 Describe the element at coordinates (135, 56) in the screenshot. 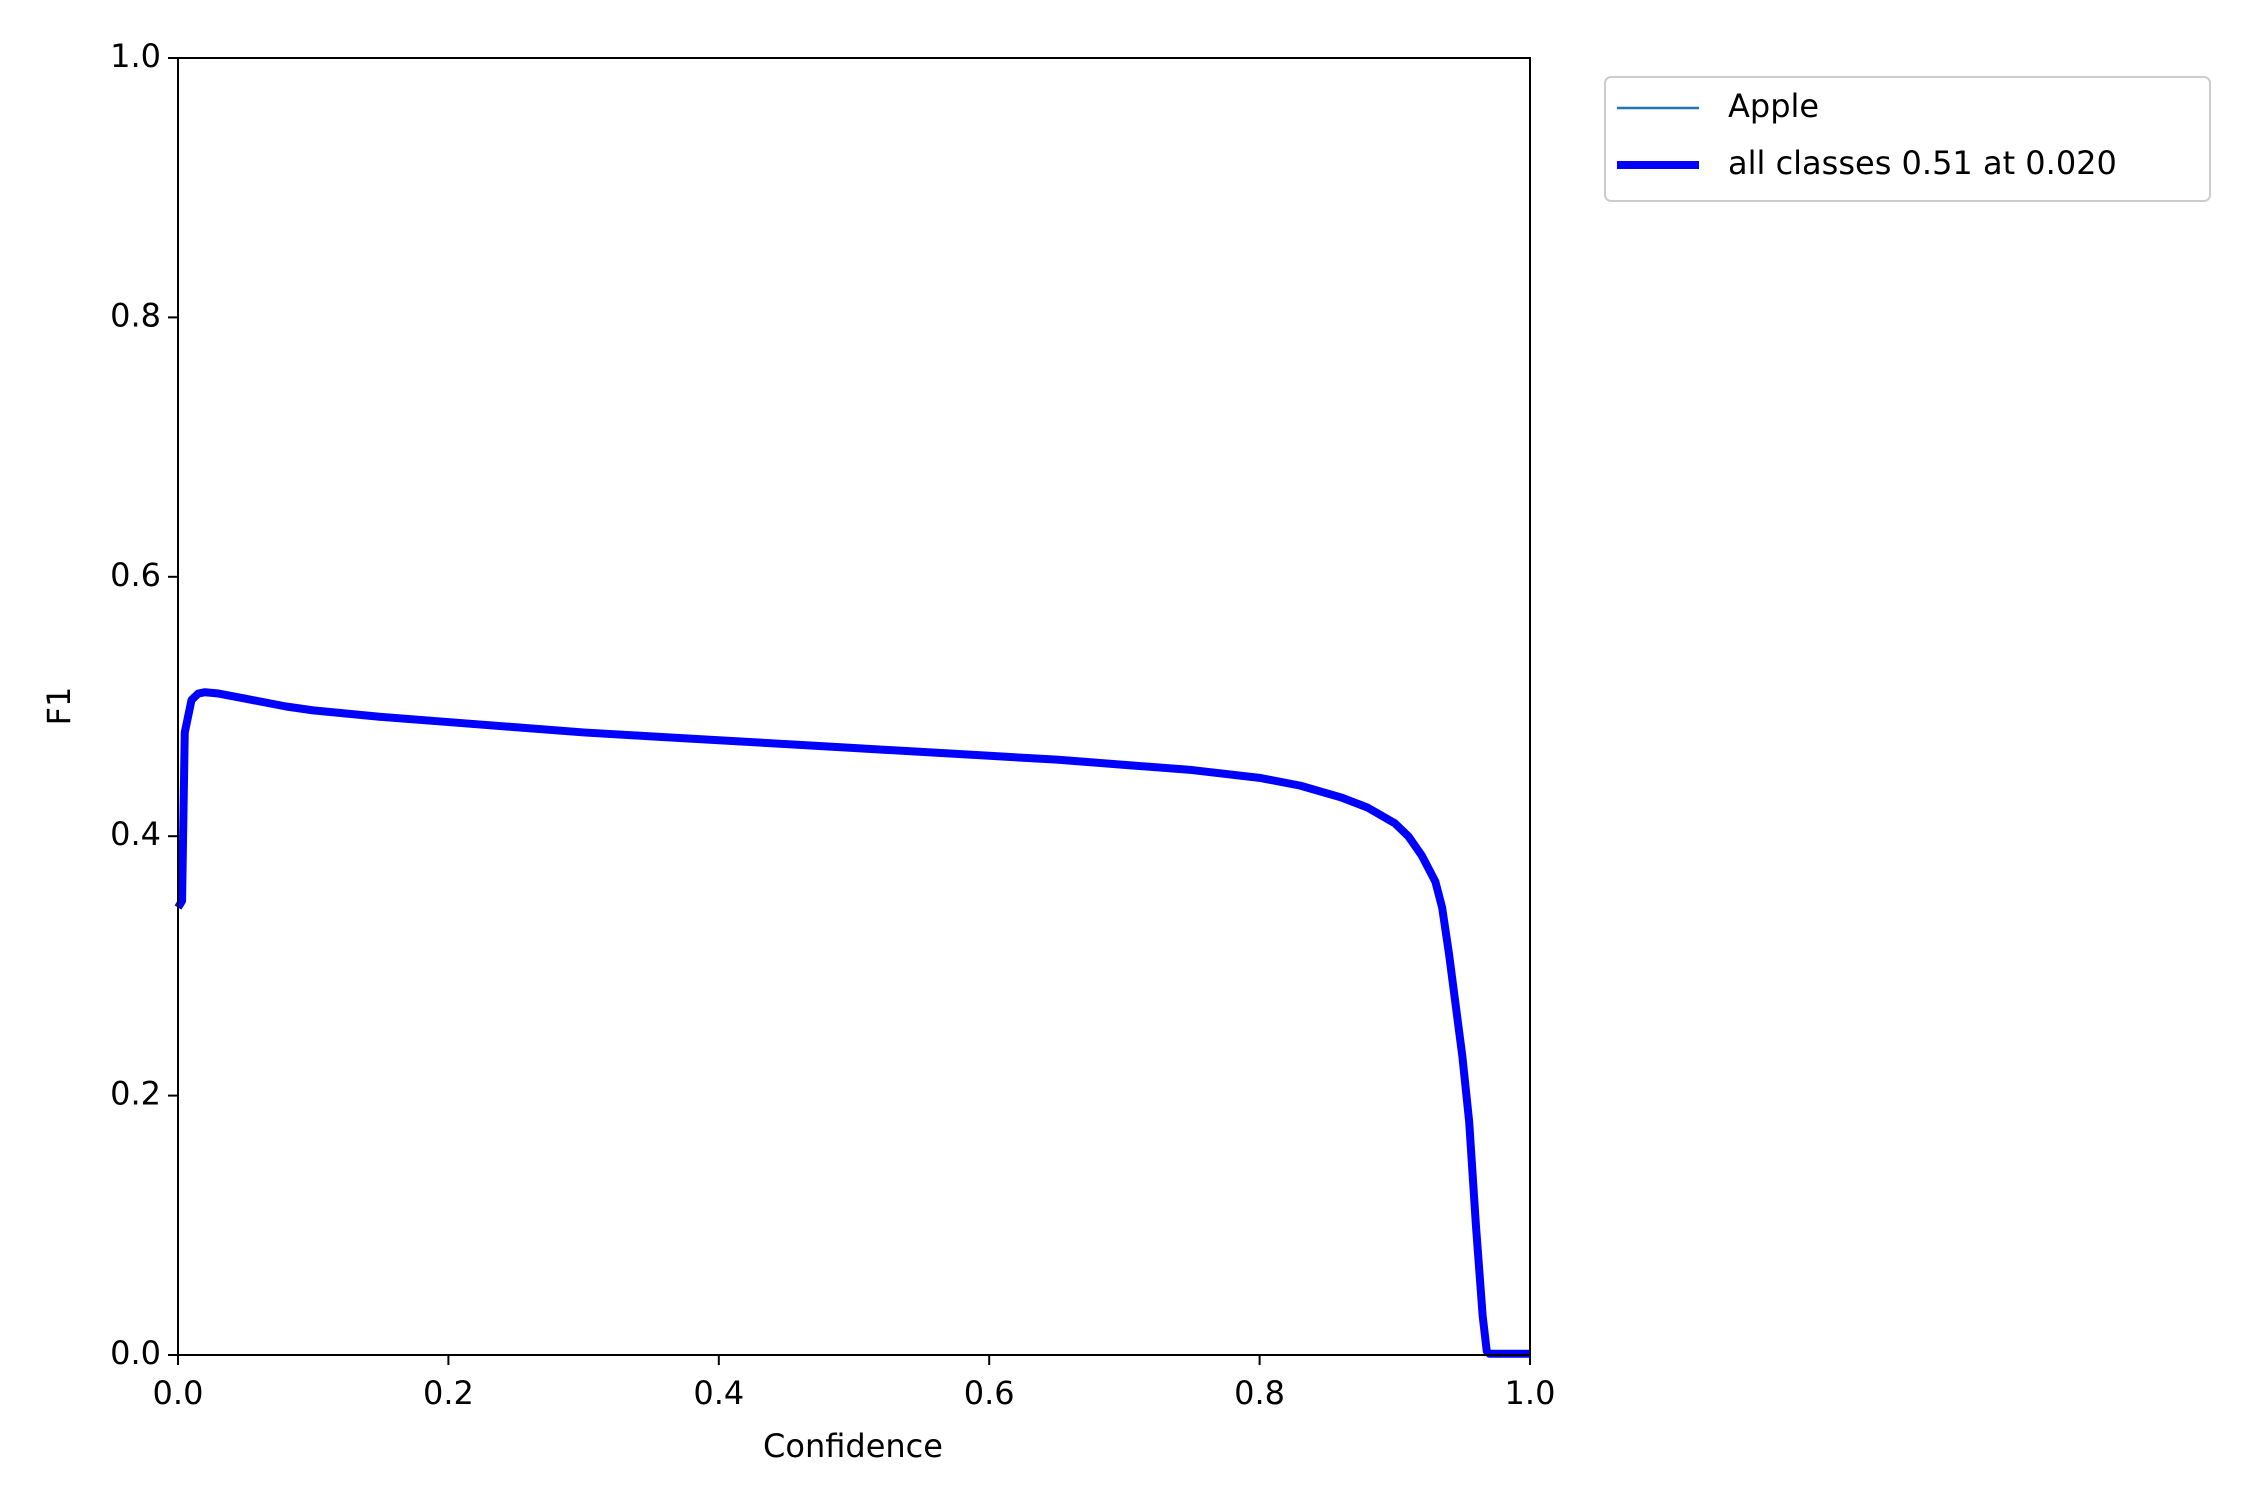

I see `y-tick-label: 1.0` at that location.